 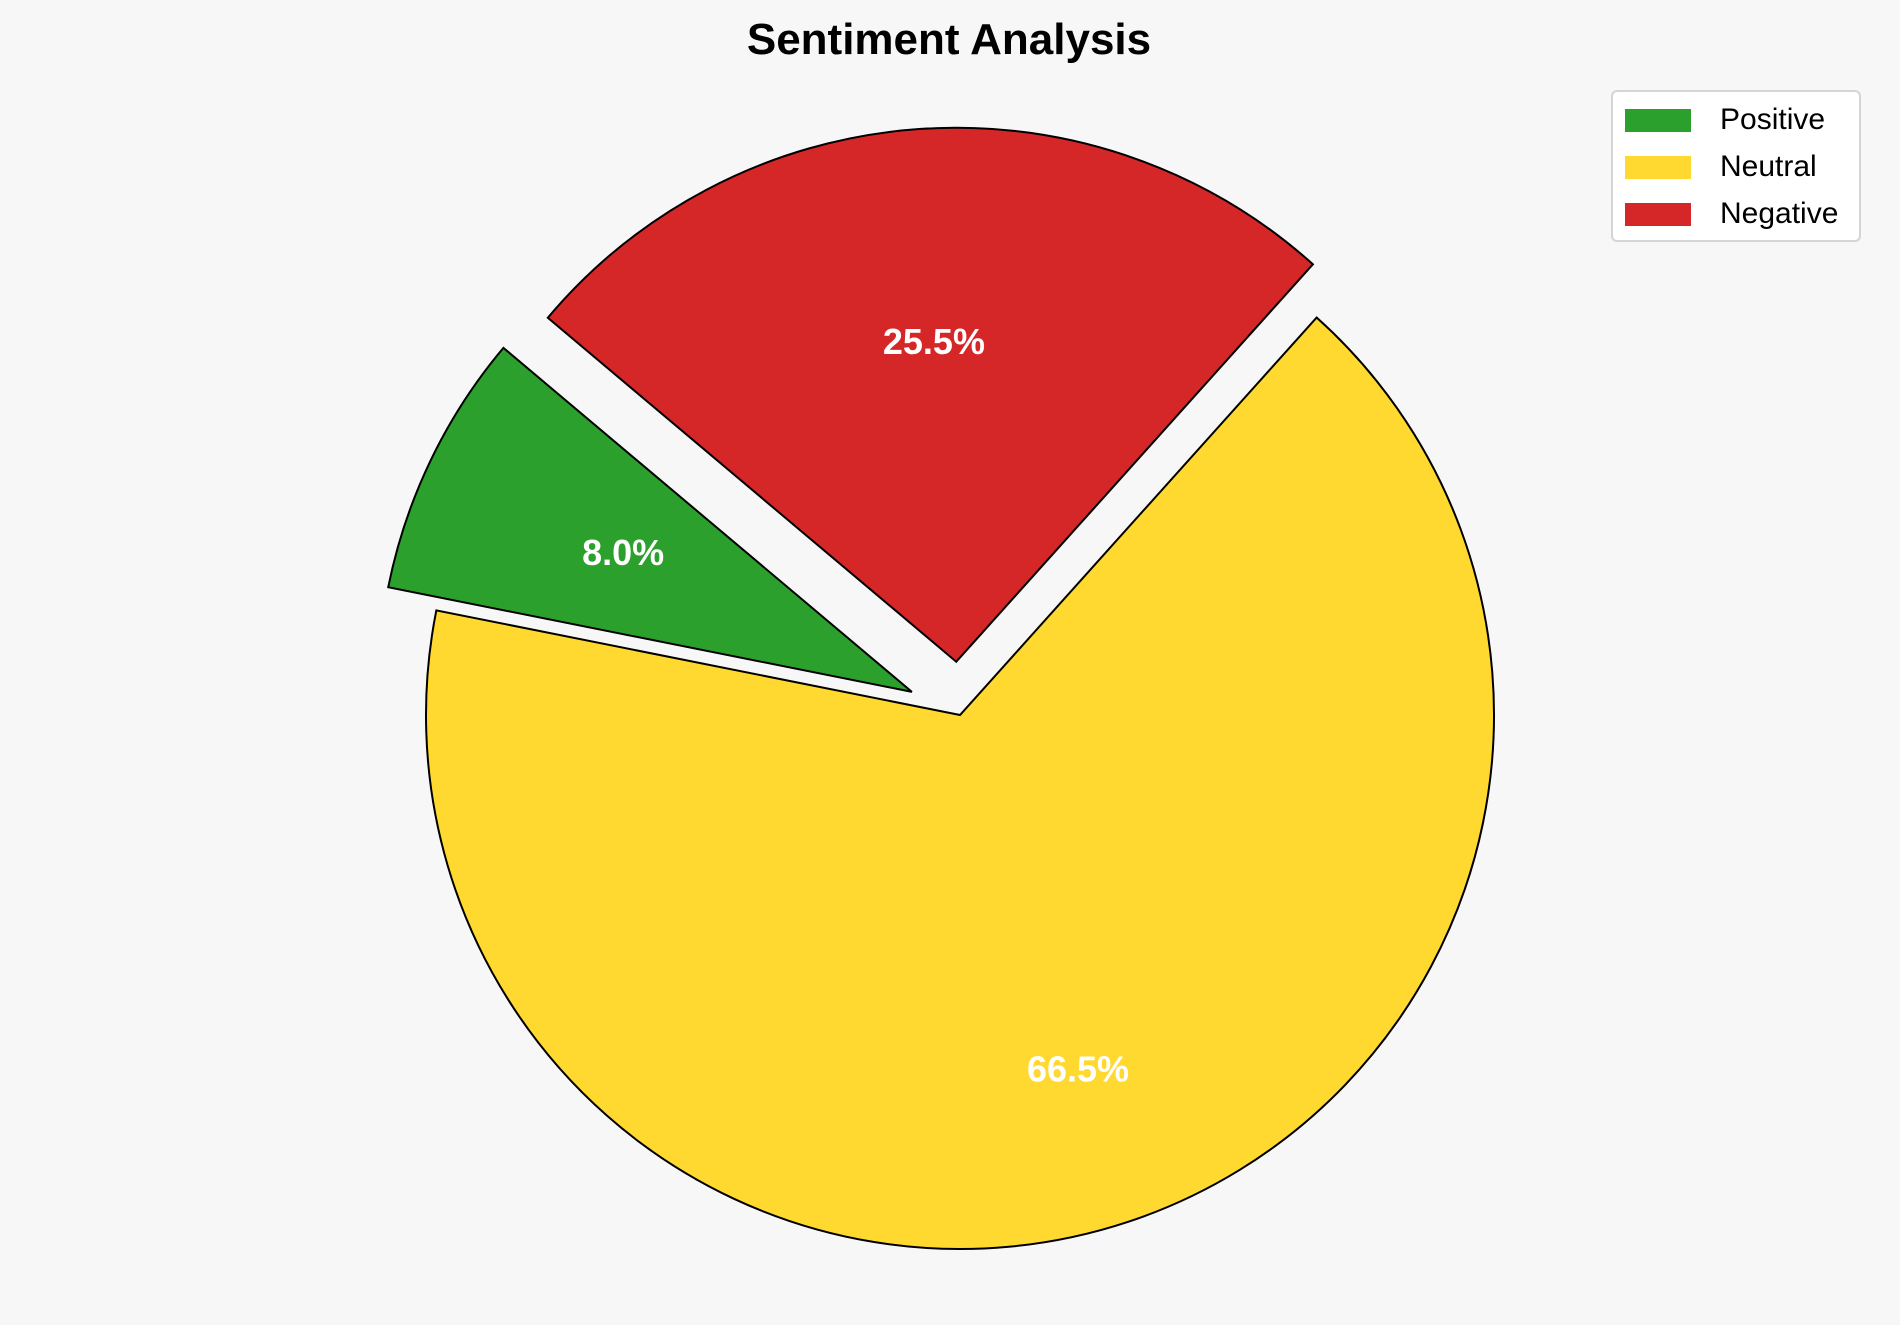 I want to click on legend-swatch-negative, so click(x=1658, y=214).